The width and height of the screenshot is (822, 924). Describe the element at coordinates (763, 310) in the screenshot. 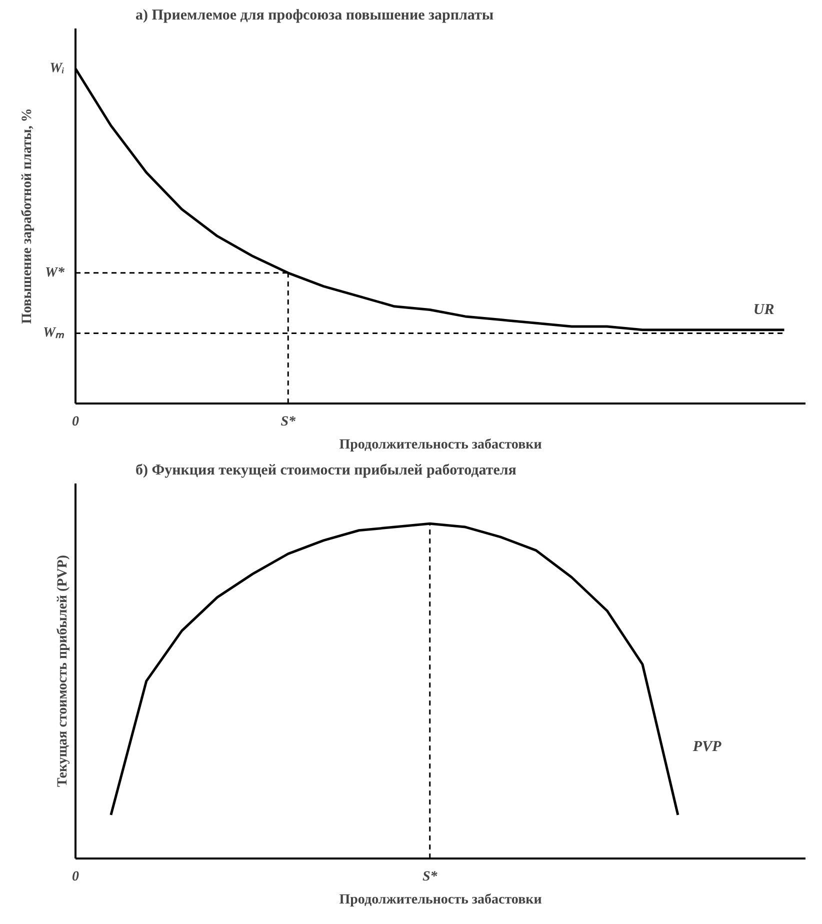

I see `series-label: UR` at that location.